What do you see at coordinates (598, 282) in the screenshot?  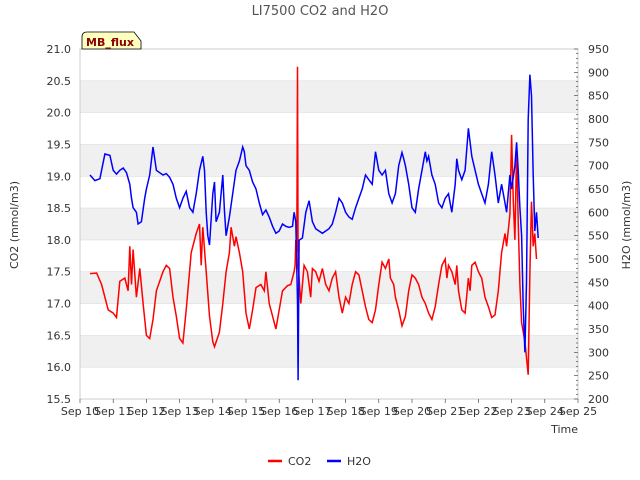 I see `right-tick-label: 450` at bounding box center [598, 282].